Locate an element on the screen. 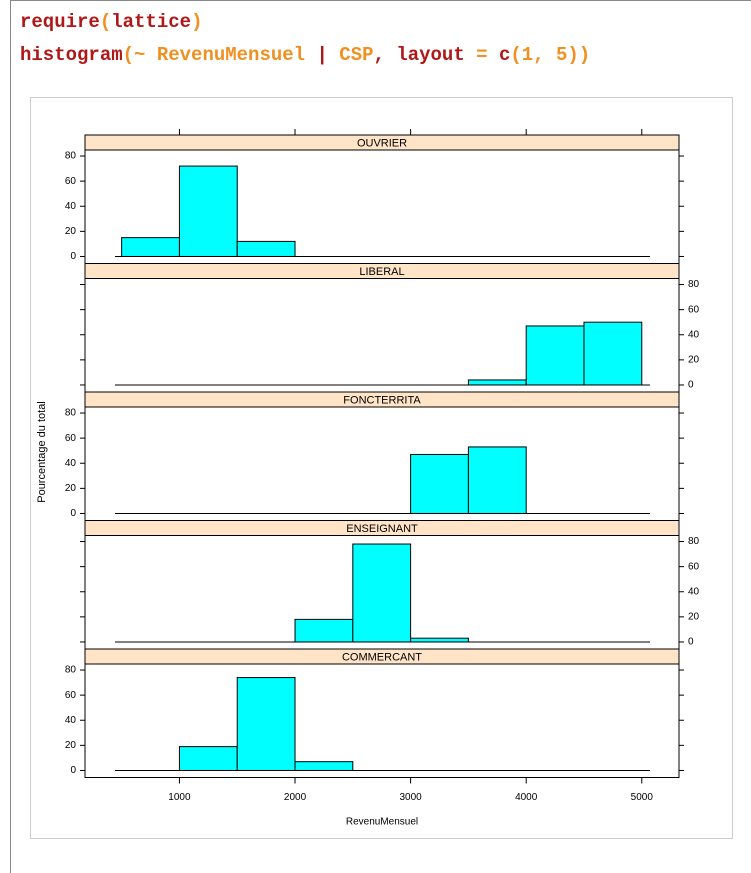  x-tick-label: 3000 is located at coordinates (410, 797).